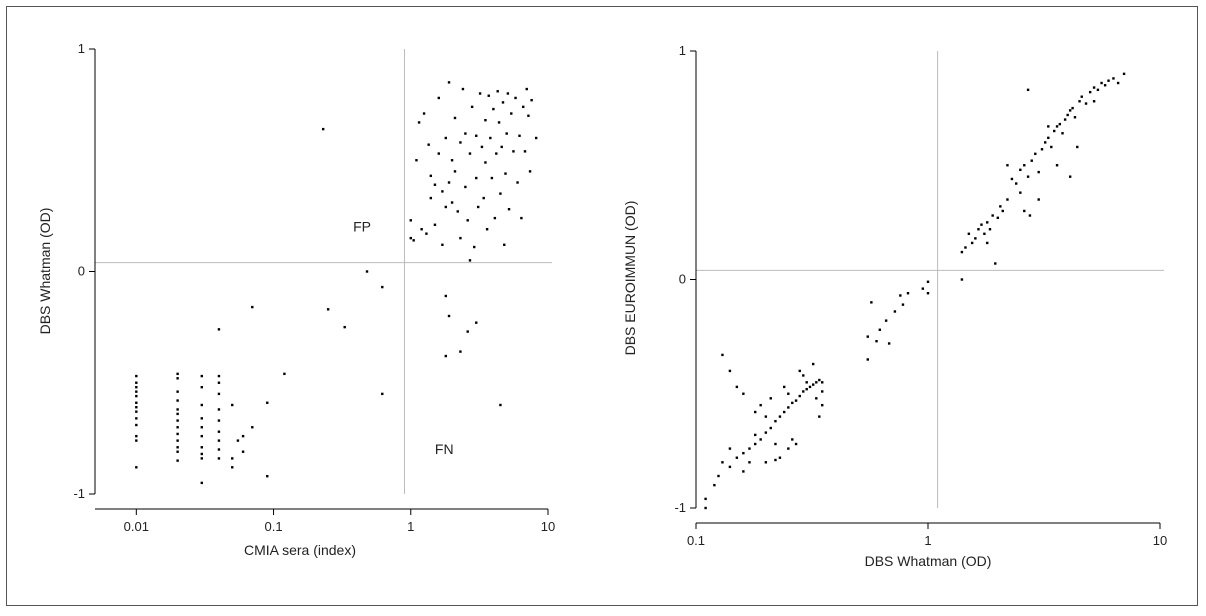  Describe the element at coordinates (79, 493) in the screenshot. I see `left-y-tick-label: -1` at that location.